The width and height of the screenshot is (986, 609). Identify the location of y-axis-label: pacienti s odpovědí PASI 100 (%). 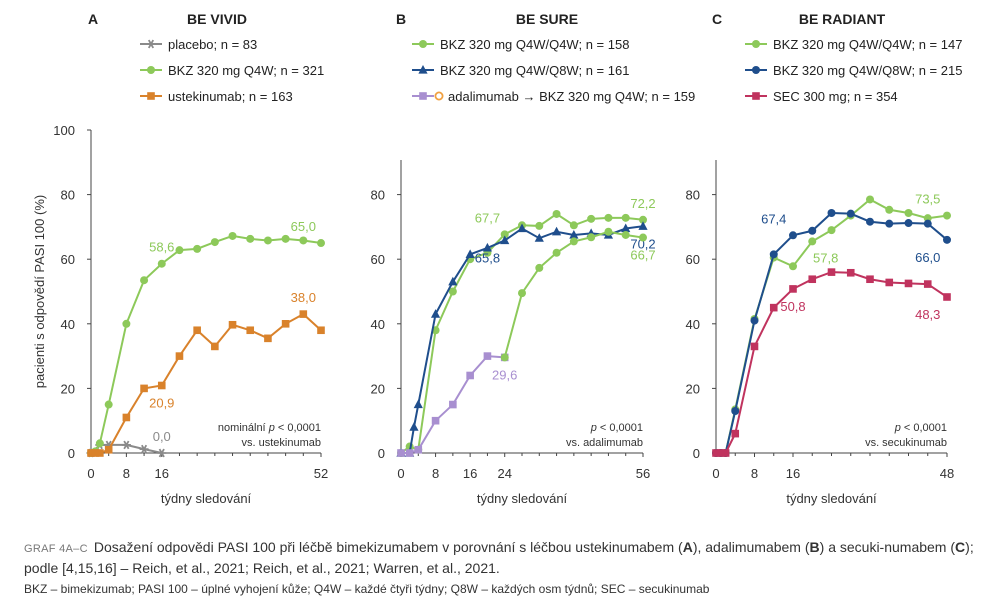
(39, 291).